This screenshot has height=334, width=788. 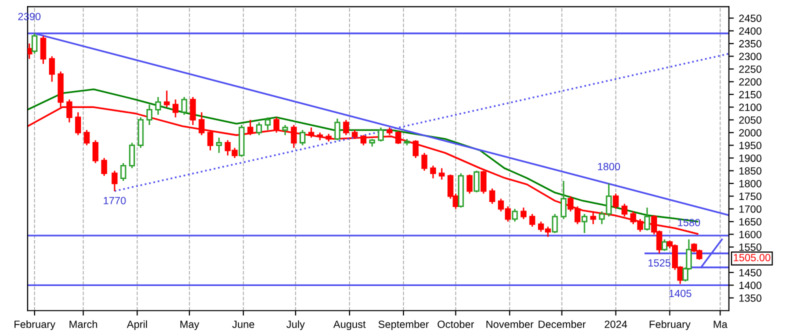 What do you see at coordinates (750, 222) in the screenshot?
I see `y-tick-label: 1650` at bounding box center [750, 222].